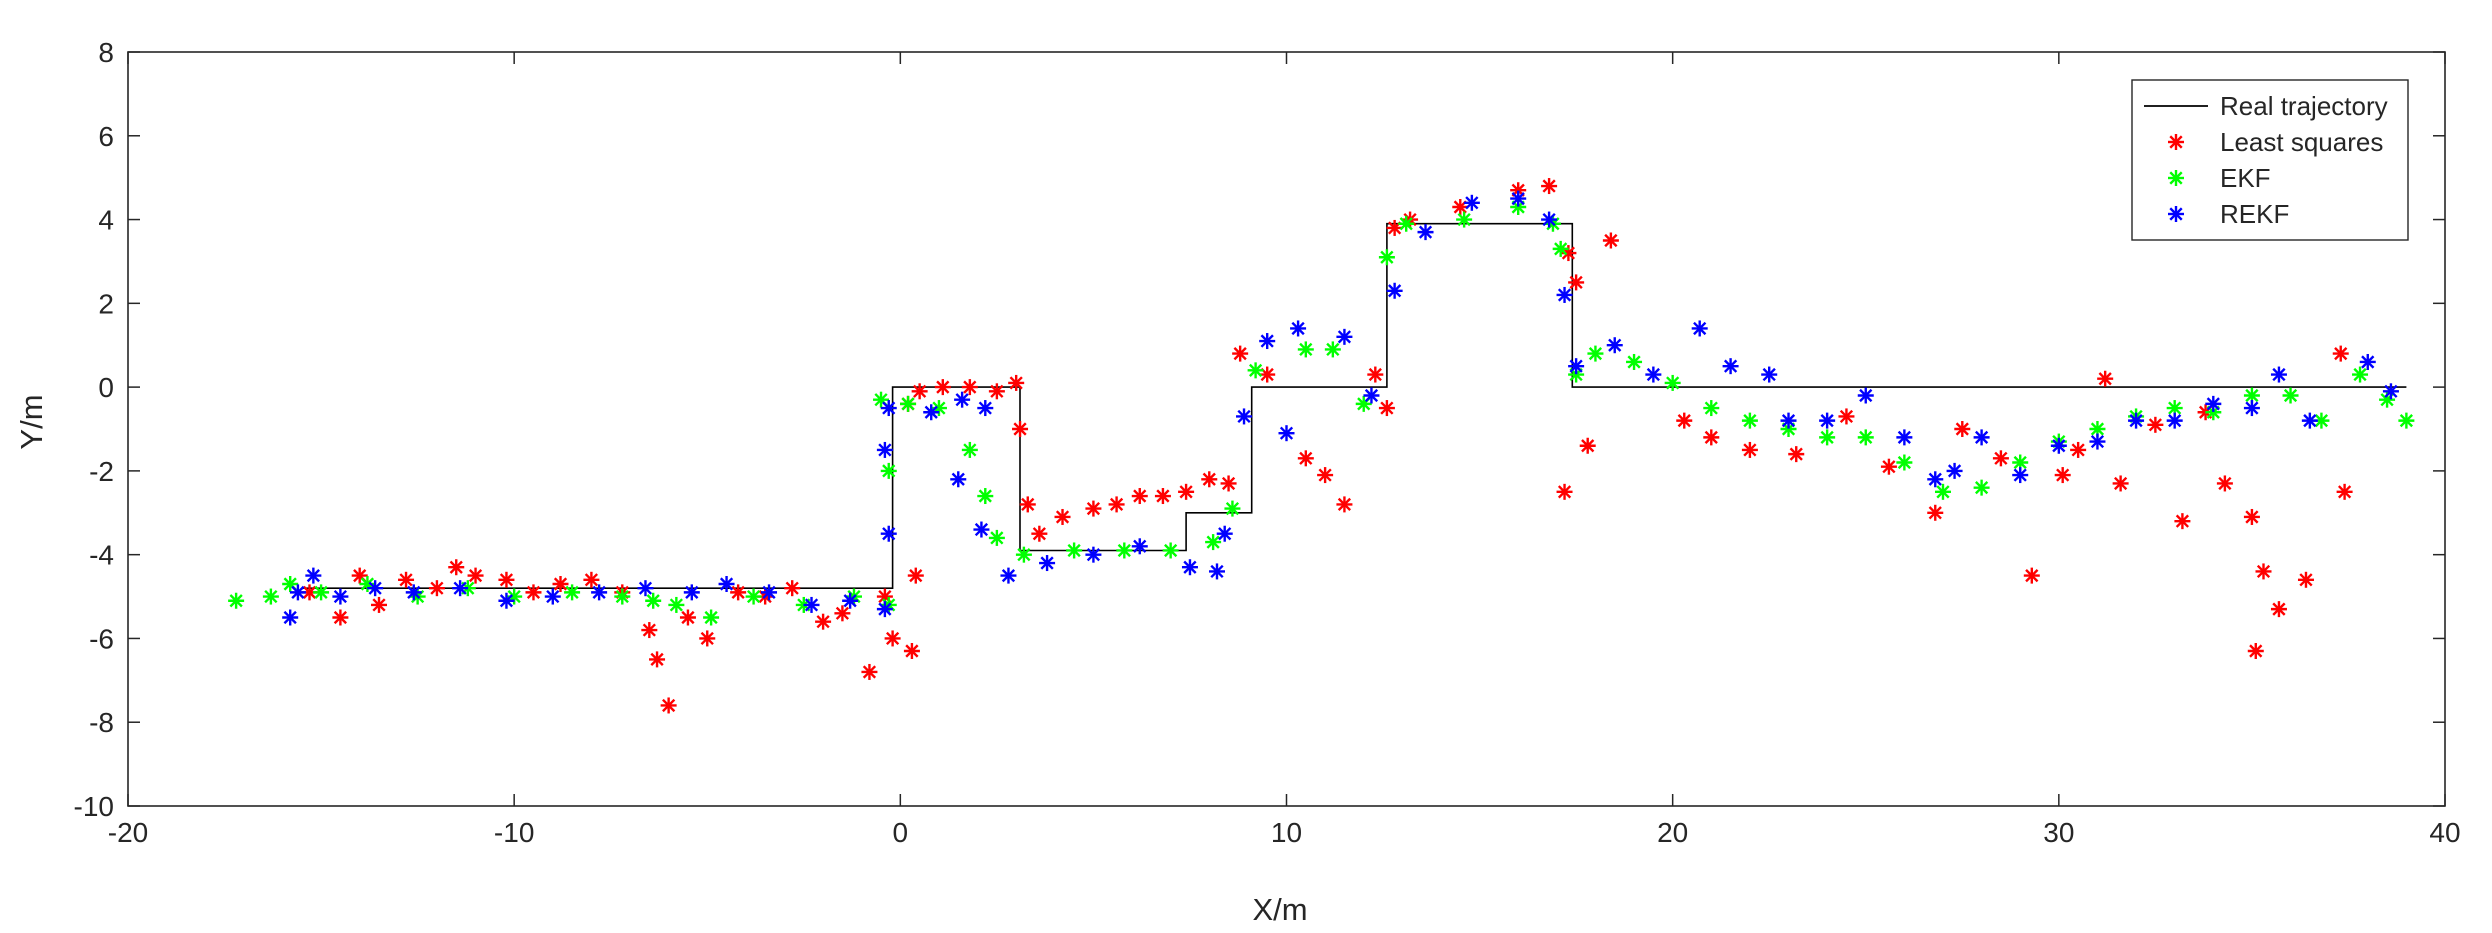  I want to click on y-tick-label: -6, so click(101, 638).